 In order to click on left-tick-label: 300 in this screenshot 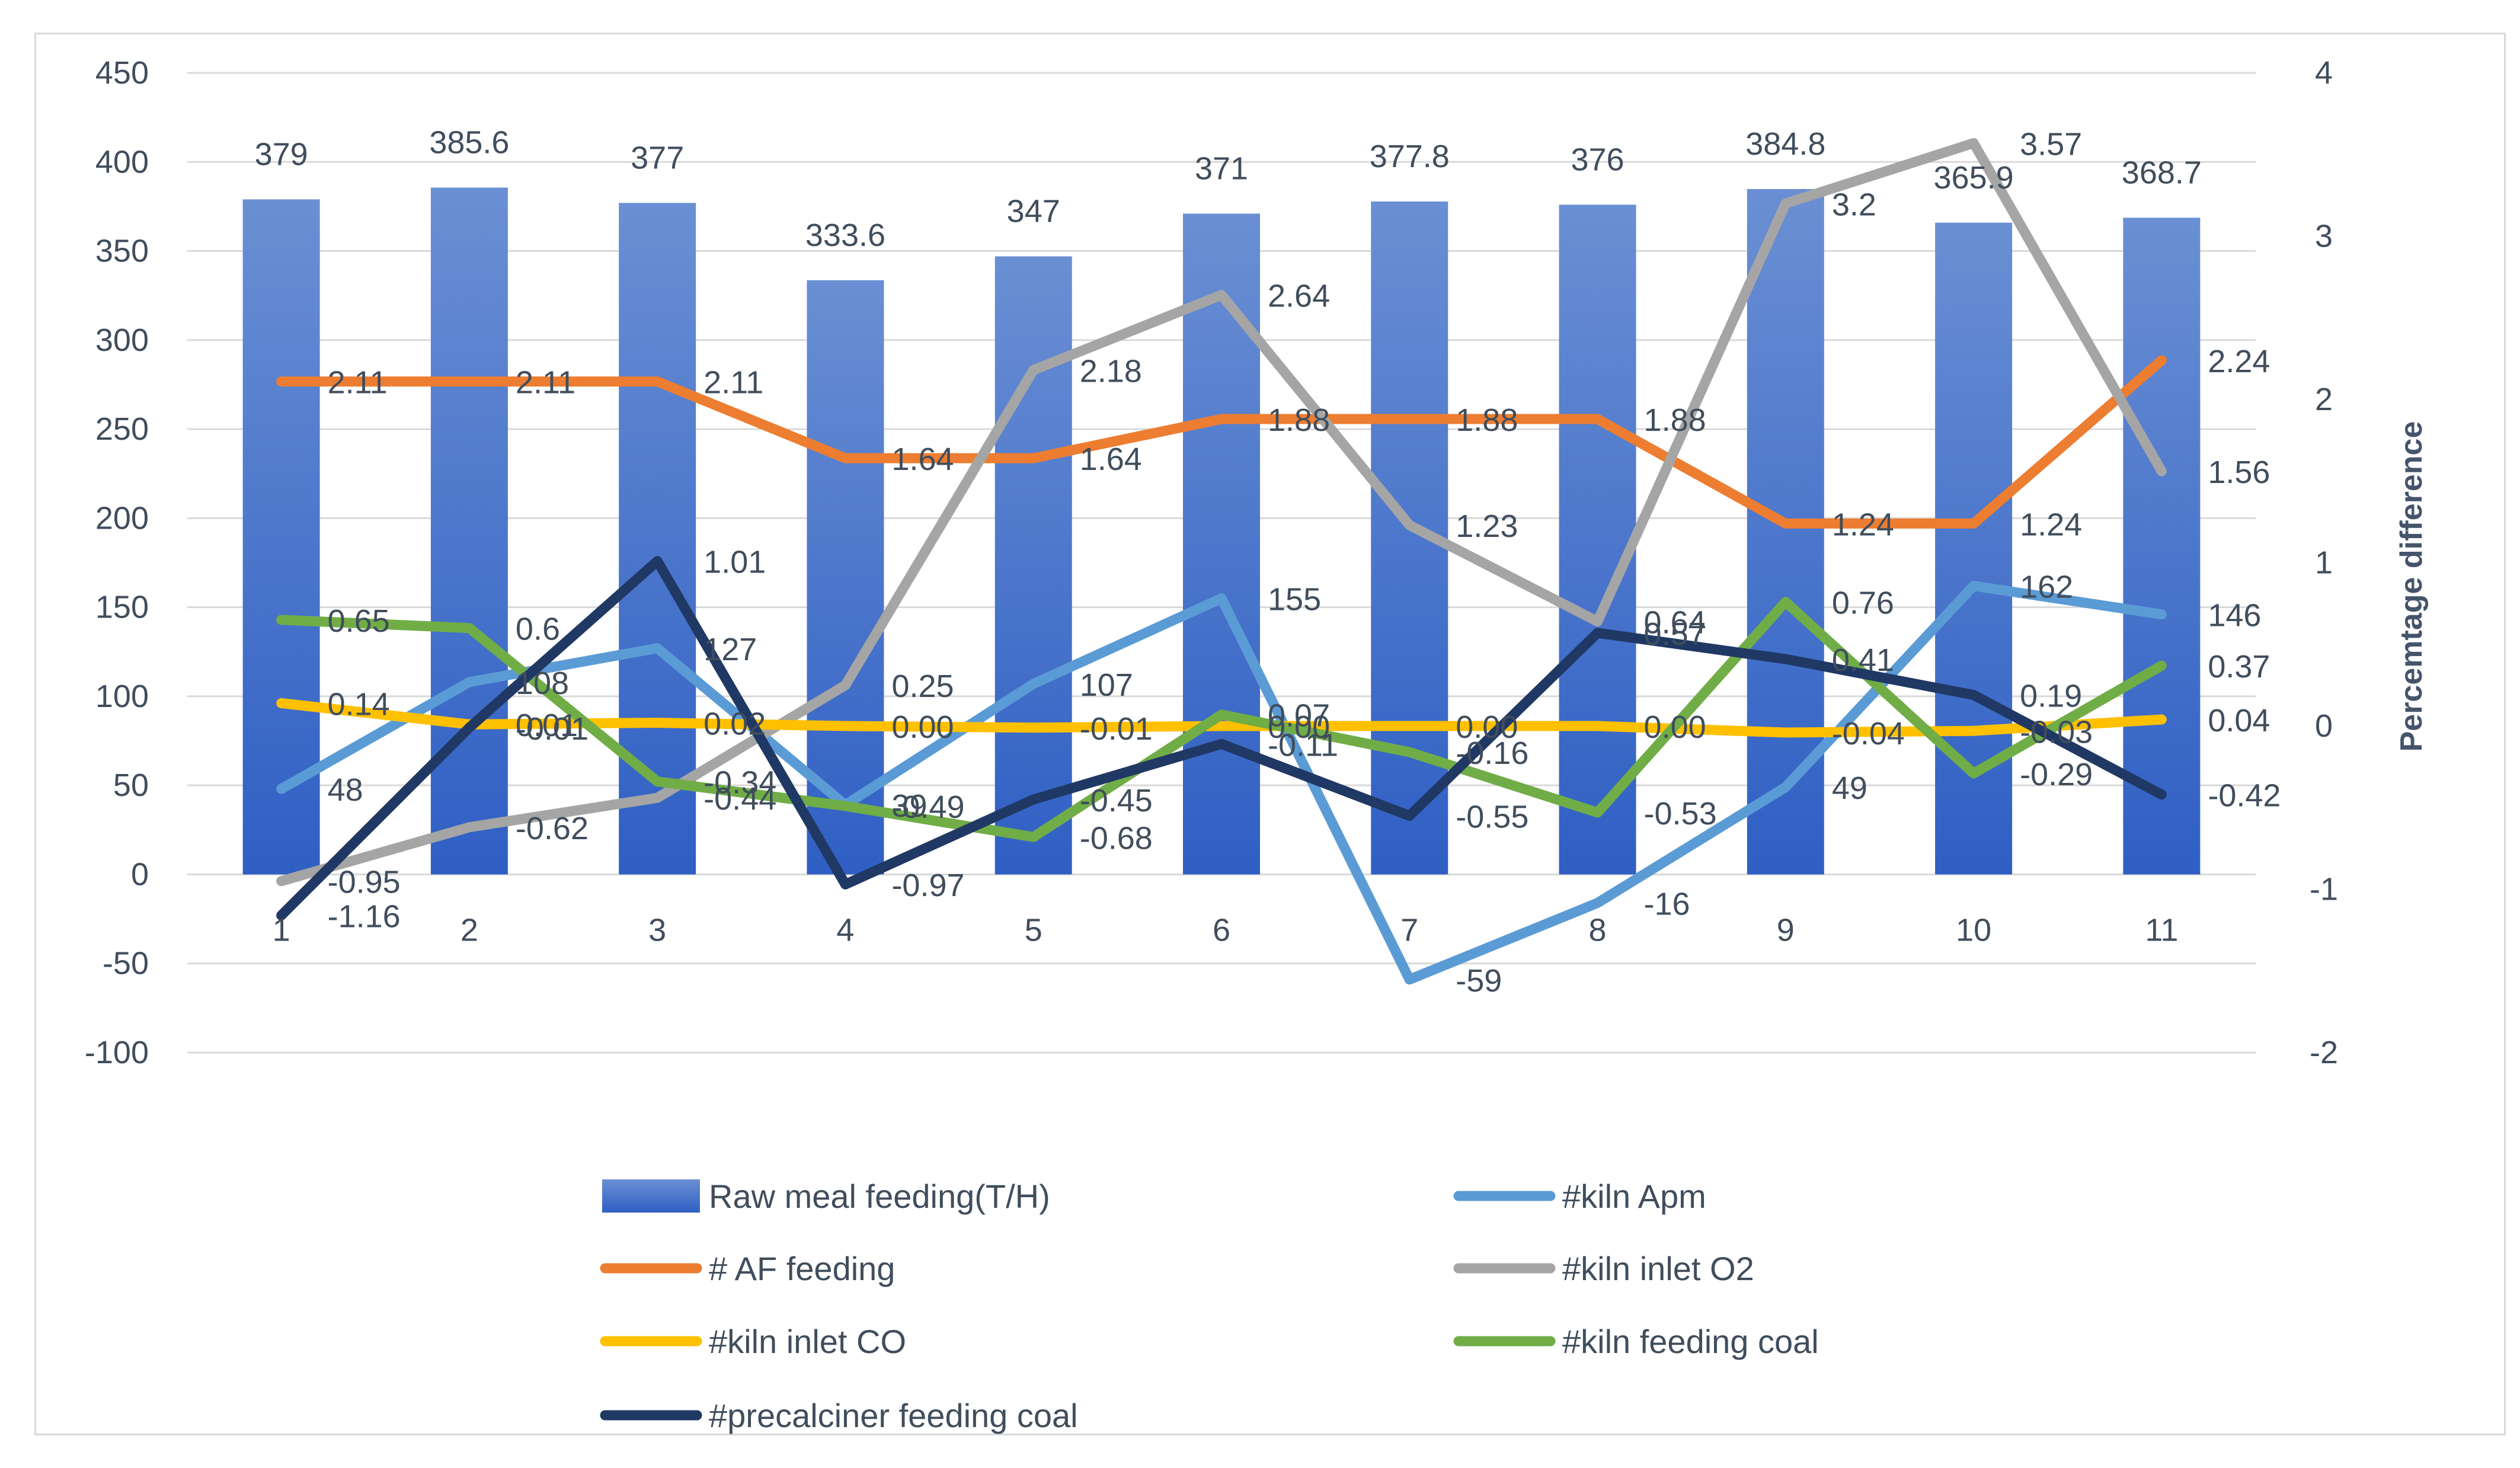, I will do `click(122, 340)`.